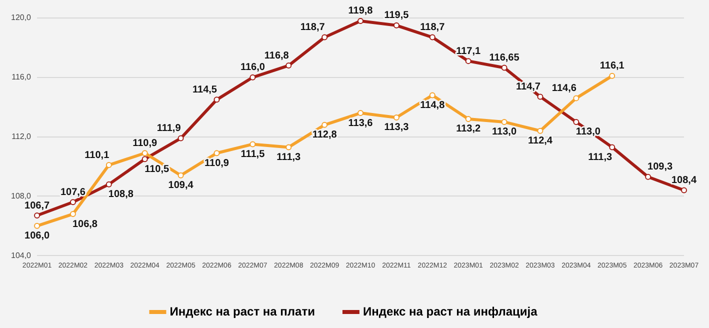 The height and width of the screenshot is (328, 709). What do you see at coordinates (361, 123) in the screenshot?
I see `data-label: 113,6` at bounding box center [361, 123].